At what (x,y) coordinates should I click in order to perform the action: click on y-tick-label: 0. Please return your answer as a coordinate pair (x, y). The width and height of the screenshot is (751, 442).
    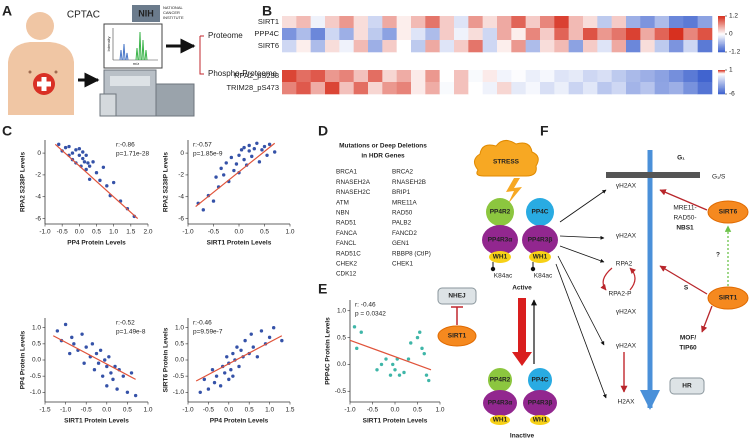
    Looking at the image, I should click on (182, 153).